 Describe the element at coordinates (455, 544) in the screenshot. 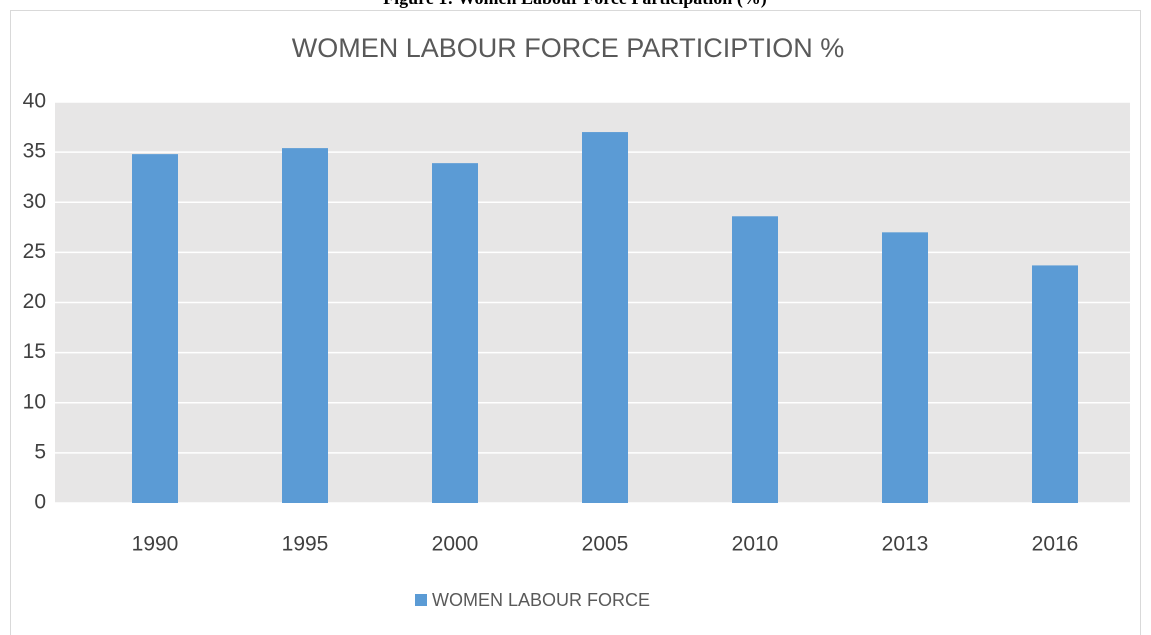

I see `x-tick-label: 2000` at that location.